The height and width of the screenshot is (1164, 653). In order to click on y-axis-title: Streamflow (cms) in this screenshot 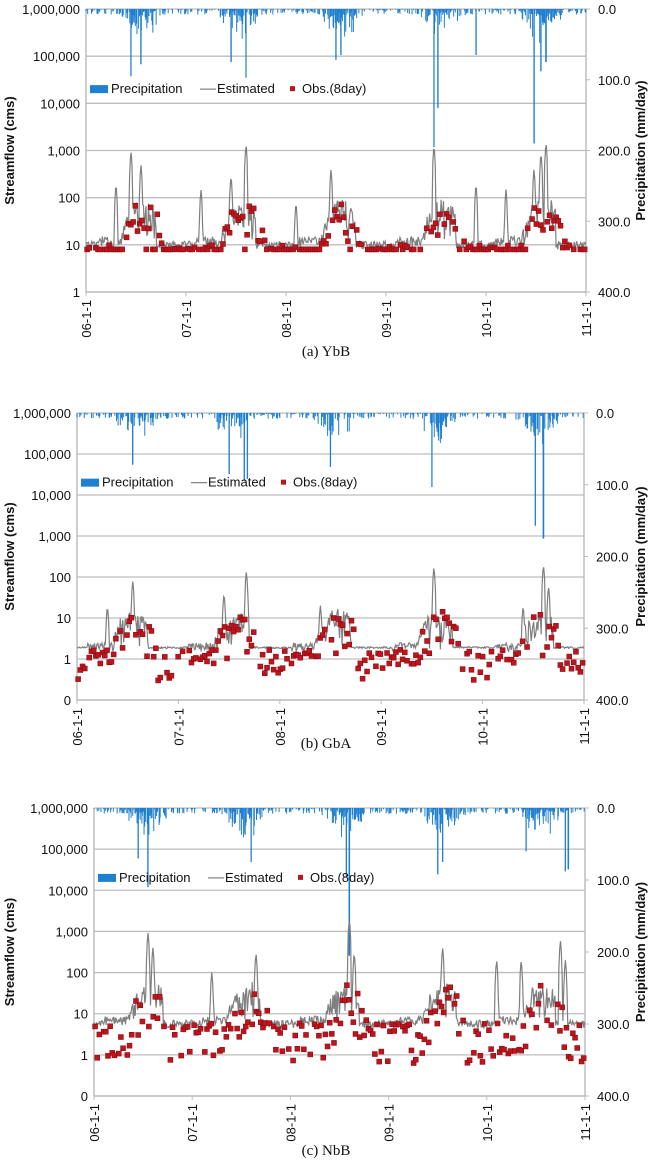, I will do `click(9, 150)`.